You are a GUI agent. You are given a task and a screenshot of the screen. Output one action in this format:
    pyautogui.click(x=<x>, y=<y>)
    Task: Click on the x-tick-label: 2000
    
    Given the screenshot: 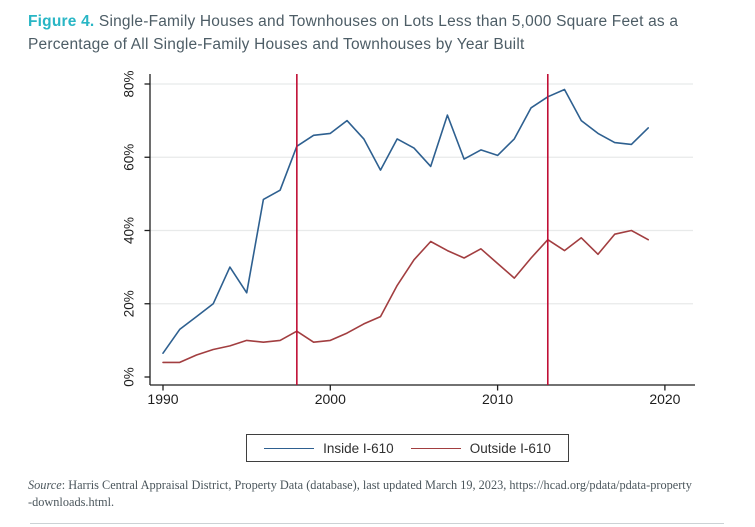 What is the action you would take?
    pyautogui.click(x=330, y=399)
    